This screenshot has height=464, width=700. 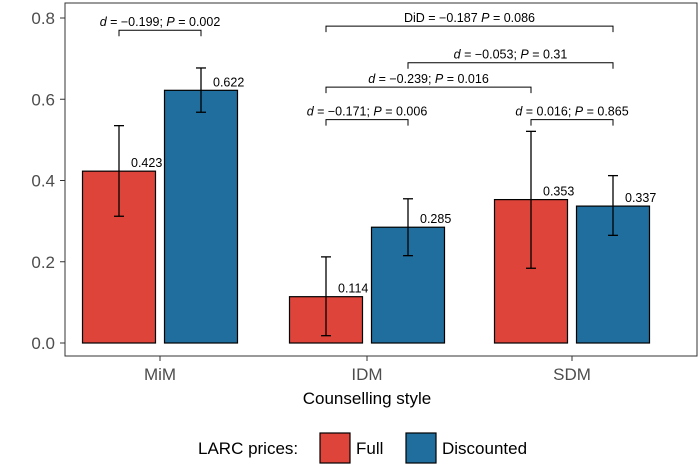 I want to click on x-tick-label: MiM, so click(x=160, y=374).